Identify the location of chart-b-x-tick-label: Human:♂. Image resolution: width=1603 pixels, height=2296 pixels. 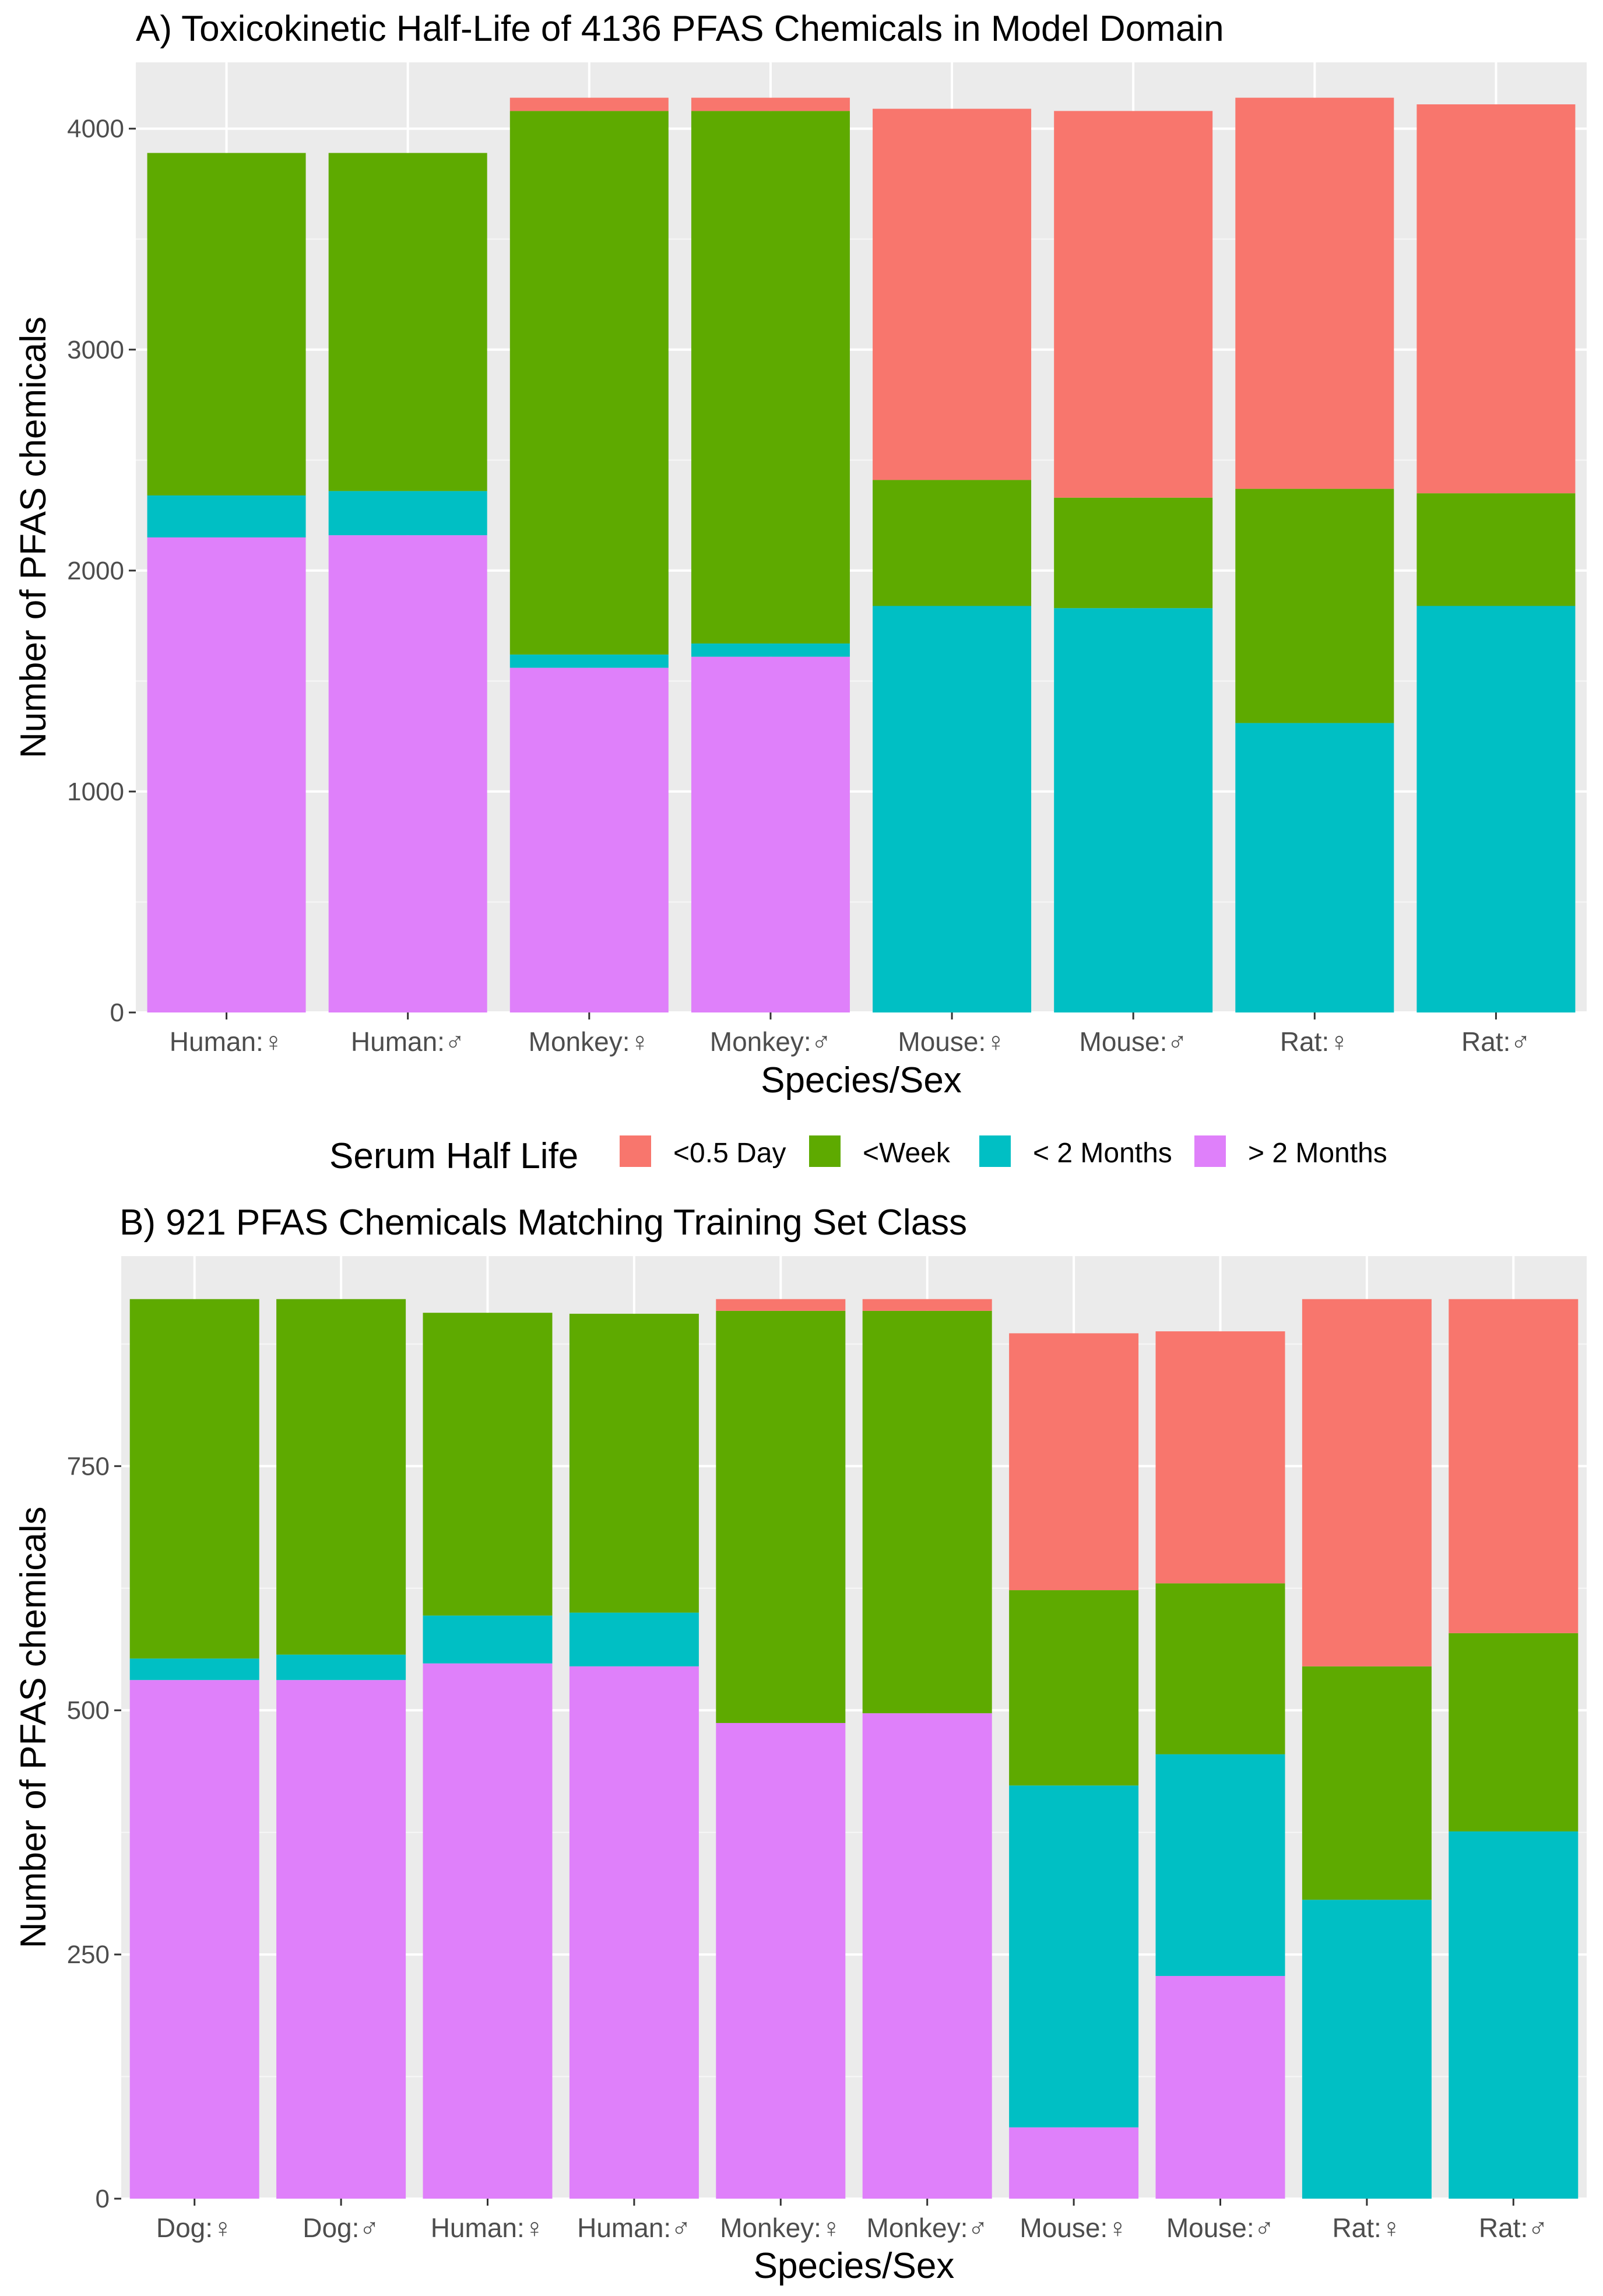
(634, 2228).